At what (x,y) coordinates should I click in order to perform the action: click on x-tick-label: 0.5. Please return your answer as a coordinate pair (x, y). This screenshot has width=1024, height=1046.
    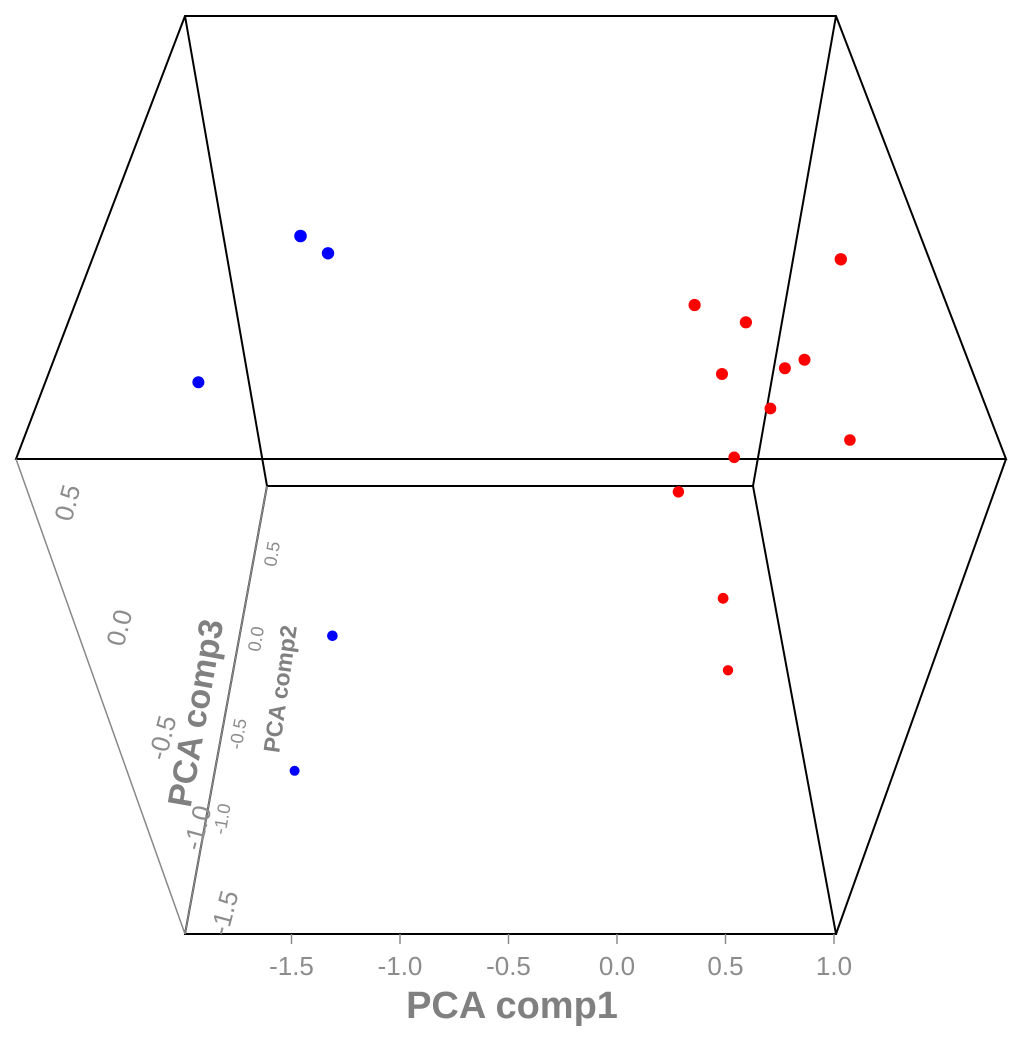
    Looking at the image, I should click on (725, 966).